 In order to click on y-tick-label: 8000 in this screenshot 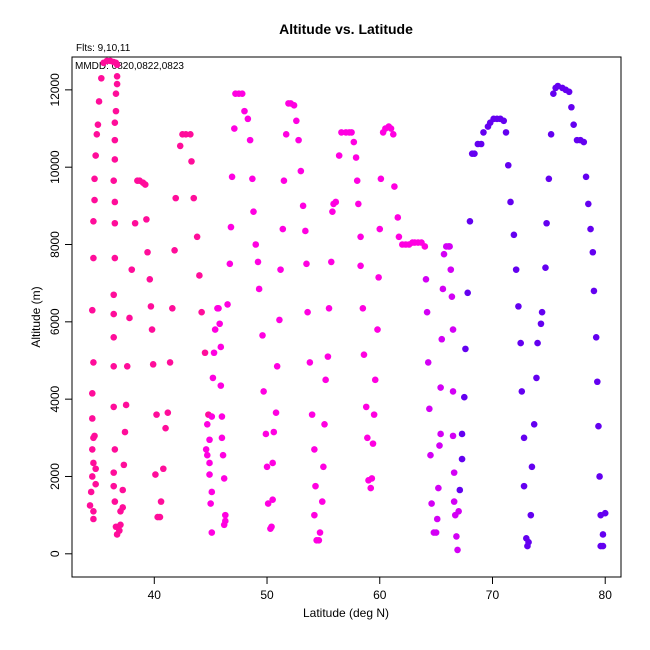, I will do `click(55, 244)`.